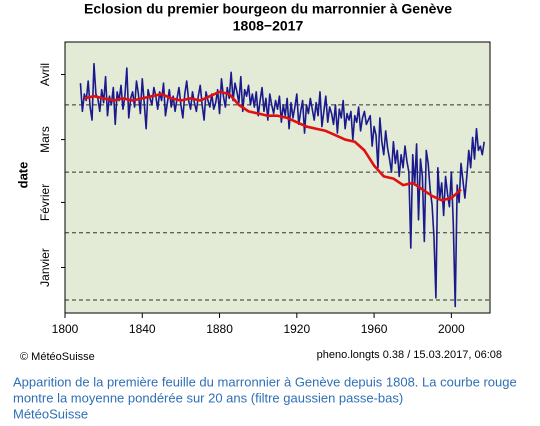 This screenshot has height=426, width=540. What do you see at coordinates (219, 329) in the screenshot?
I see `x-tick-label: 1880` at bounding box center [219, 329].